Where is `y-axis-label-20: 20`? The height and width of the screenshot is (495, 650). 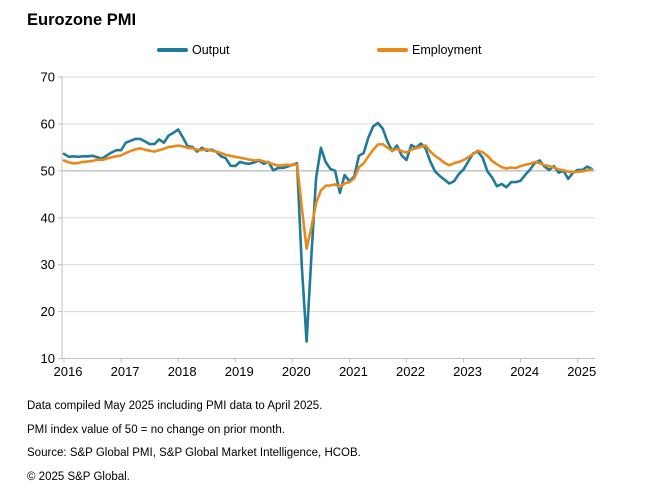
y-axis-label-20: 20 is located at coordinates (48, 311).